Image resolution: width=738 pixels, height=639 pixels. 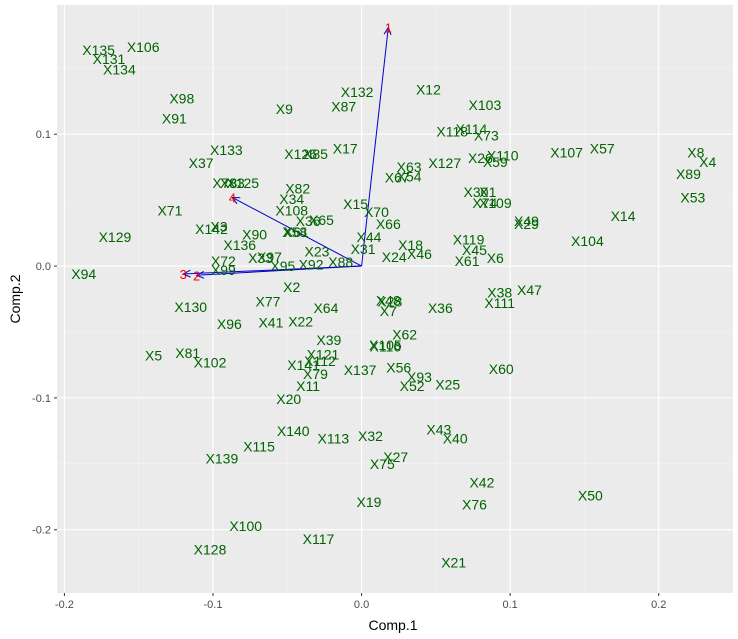 I want to click on point-label: X95, so click(x=282, y=266).